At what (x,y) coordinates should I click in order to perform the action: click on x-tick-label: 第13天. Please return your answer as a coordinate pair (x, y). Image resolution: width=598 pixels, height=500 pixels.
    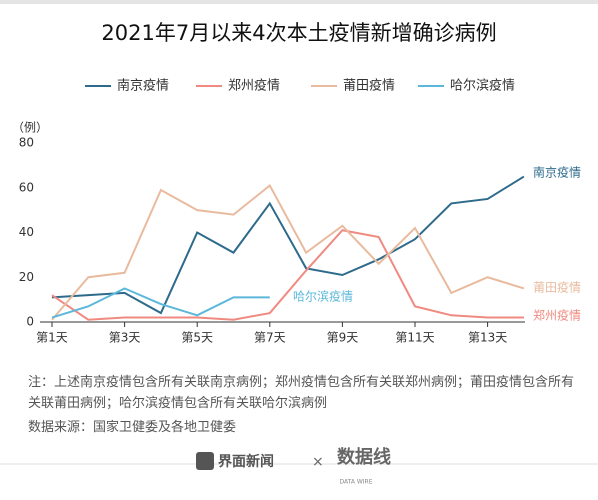
    Looking at the image, I should click on (487, 338).